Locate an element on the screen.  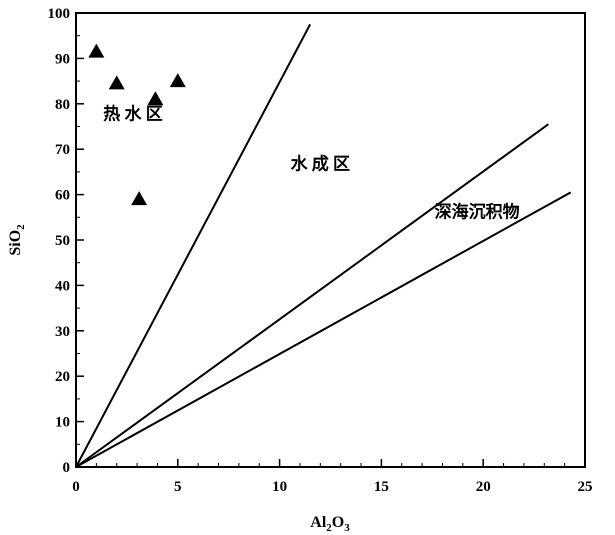
region-label: 水 成 区 is located at coordinates (321, 164).